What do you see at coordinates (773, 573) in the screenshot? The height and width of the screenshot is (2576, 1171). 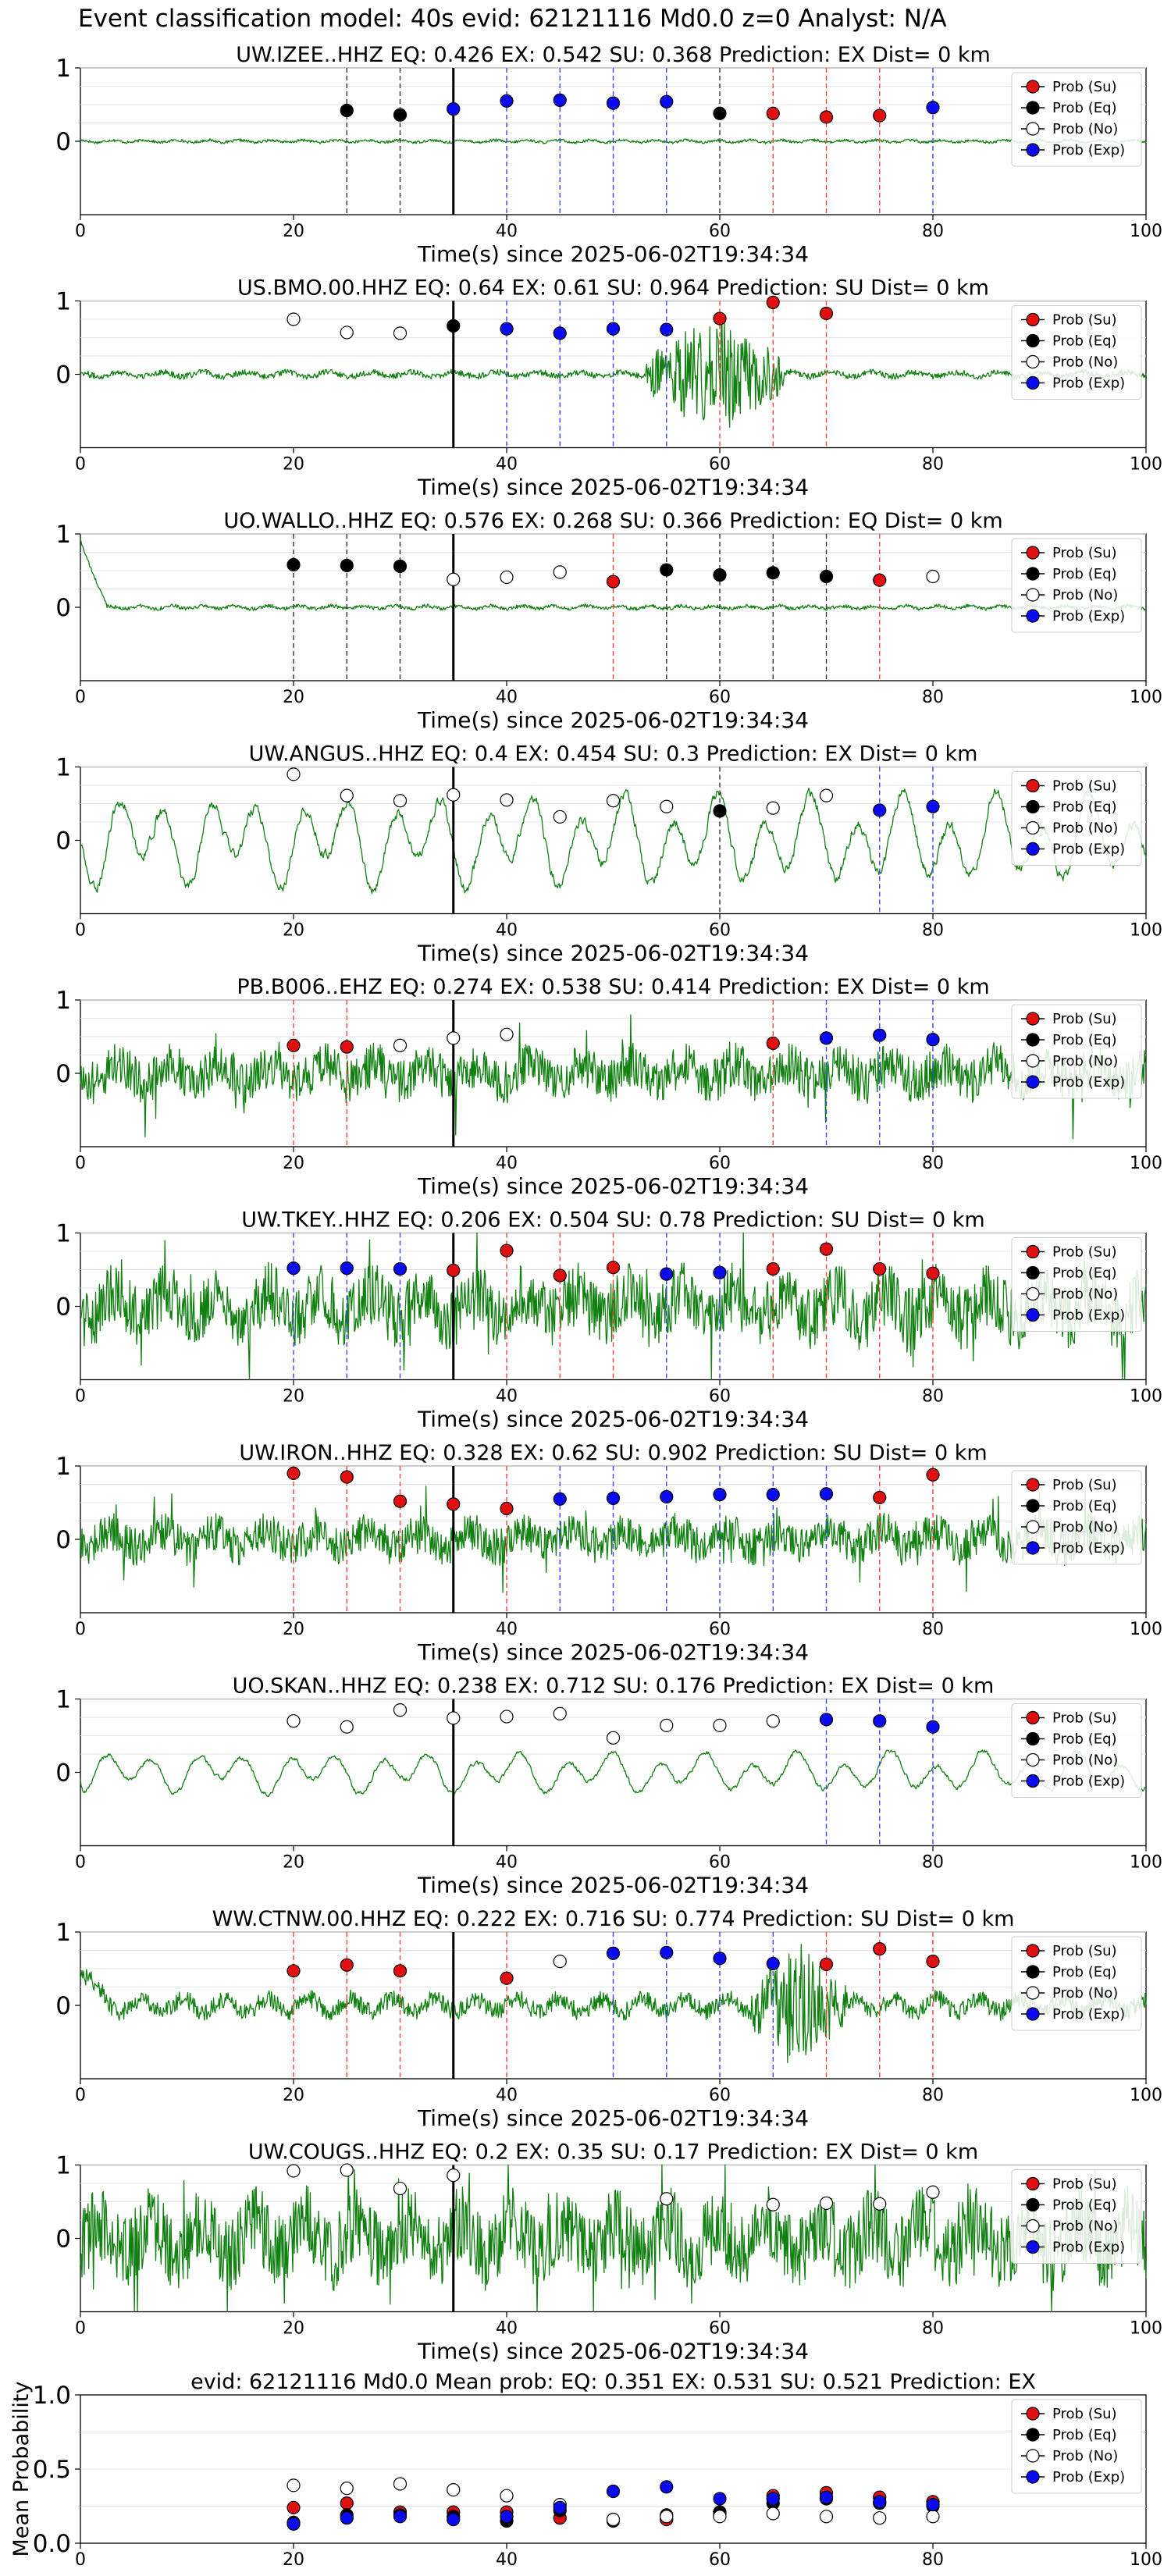 I see `prob-marker-eq` at bounding box center [773, 573].